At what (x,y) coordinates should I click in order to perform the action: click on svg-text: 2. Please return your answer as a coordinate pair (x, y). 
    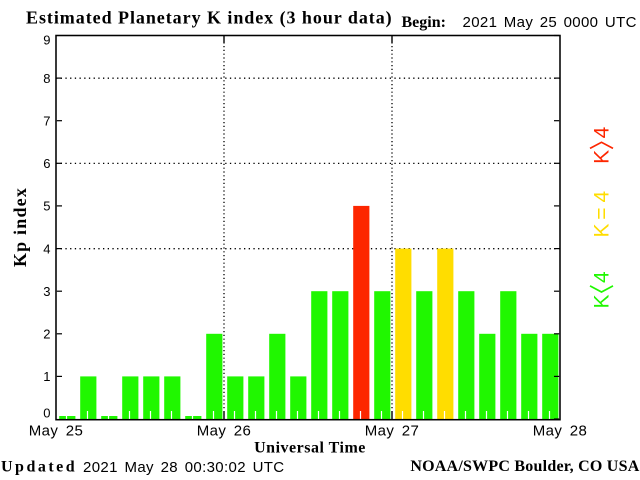
    Looking at the image, I should click on (46, 334).